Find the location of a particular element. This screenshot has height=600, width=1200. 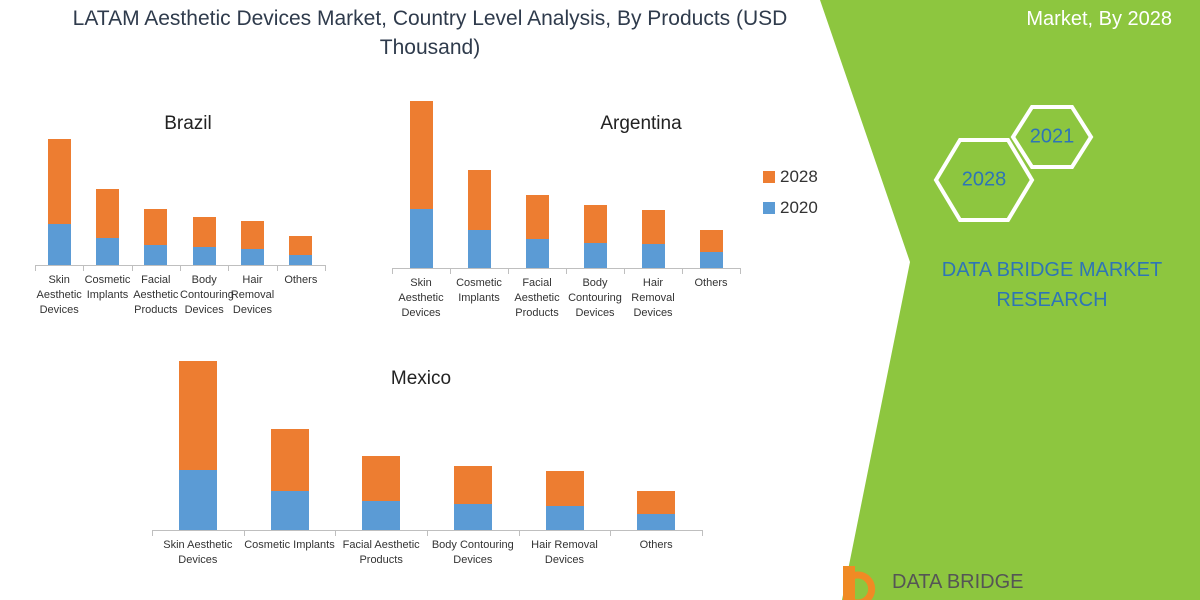

hex-label: 2021 is located at coordinates (1052, 136).